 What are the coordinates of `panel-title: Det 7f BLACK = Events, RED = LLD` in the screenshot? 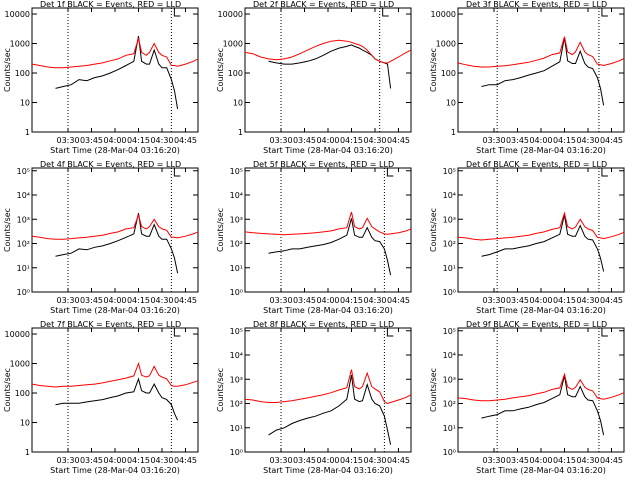 It's located at (110, 324).